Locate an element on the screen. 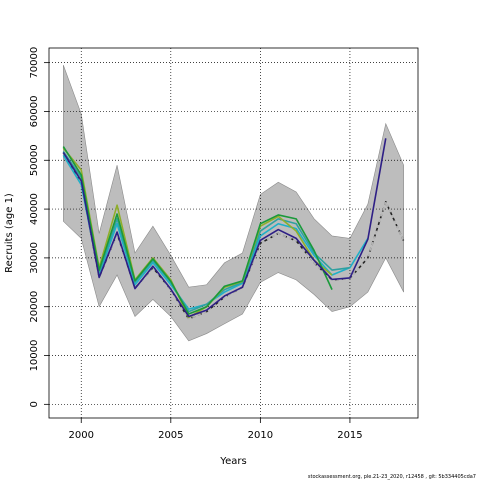 This screenshot has height=480, width=480. x-tick-label: 2010 is located at coordinates (260, 435).